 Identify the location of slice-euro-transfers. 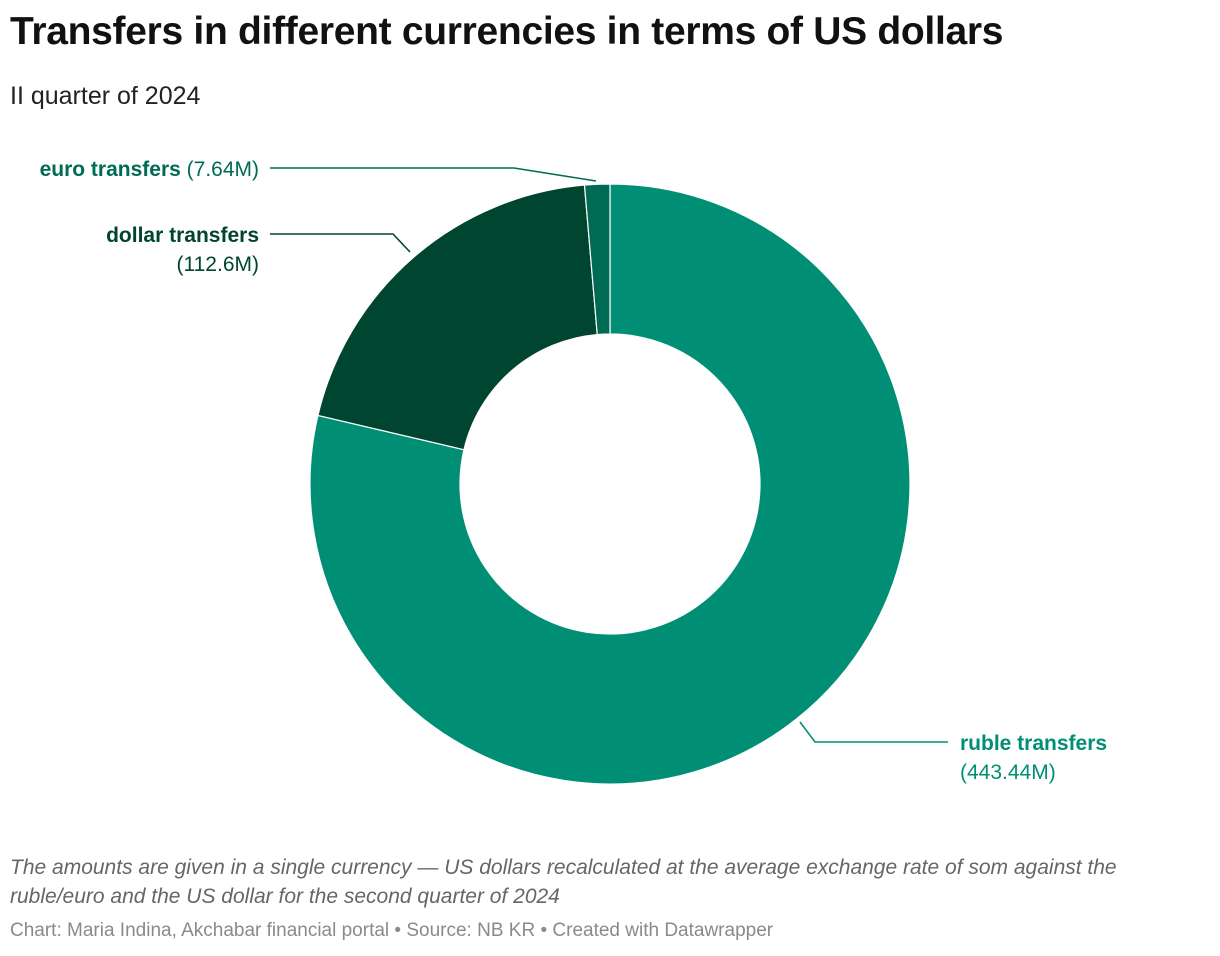
(597, 259).